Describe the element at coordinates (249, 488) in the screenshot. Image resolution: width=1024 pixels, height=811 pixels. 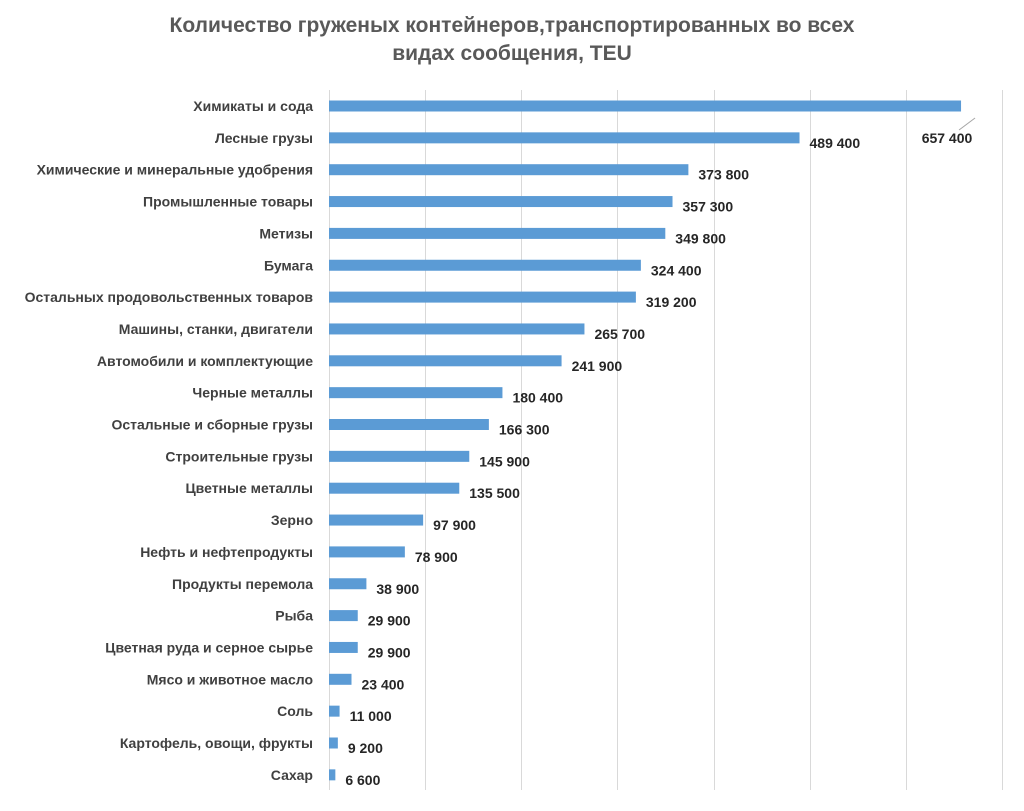
I see `category-label: Цветные металлы` at that location.